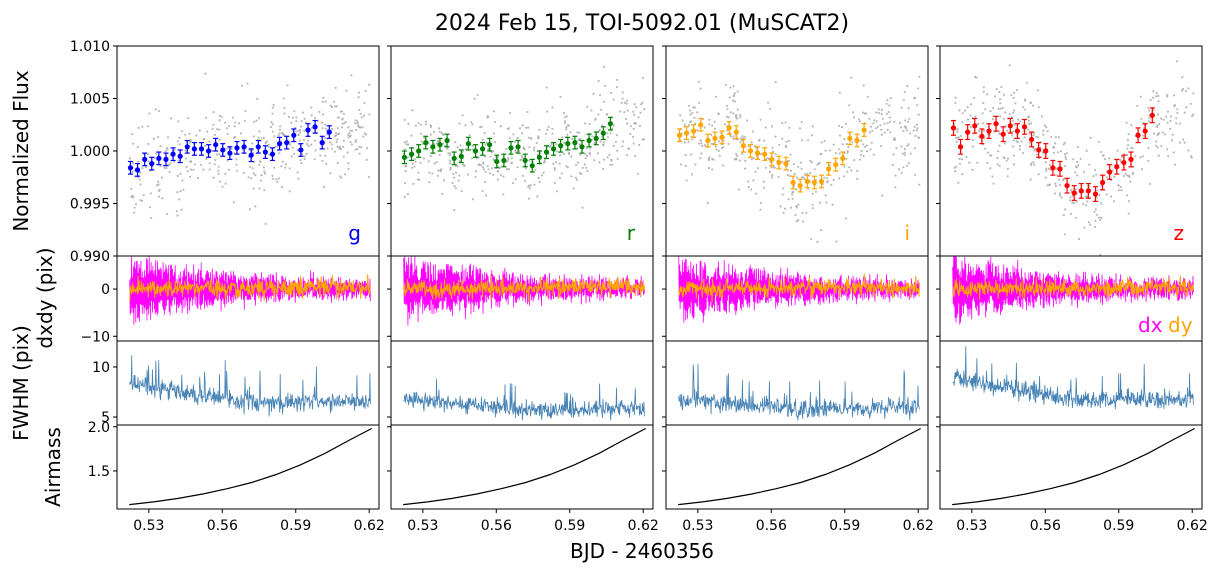  I want to click on axes-frame, so click(1071, 467).